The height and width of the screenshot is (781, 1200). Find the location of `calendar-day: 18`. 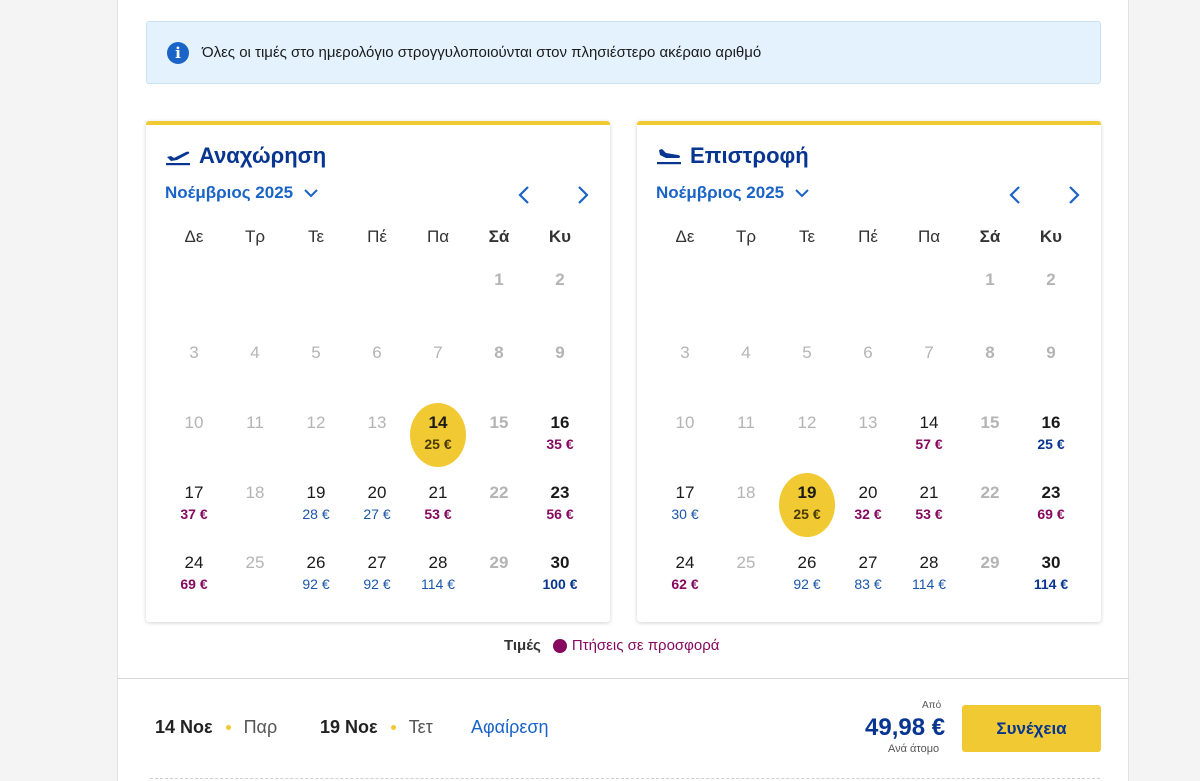

calendar-day: 18 is located at coordinates (746, 511).